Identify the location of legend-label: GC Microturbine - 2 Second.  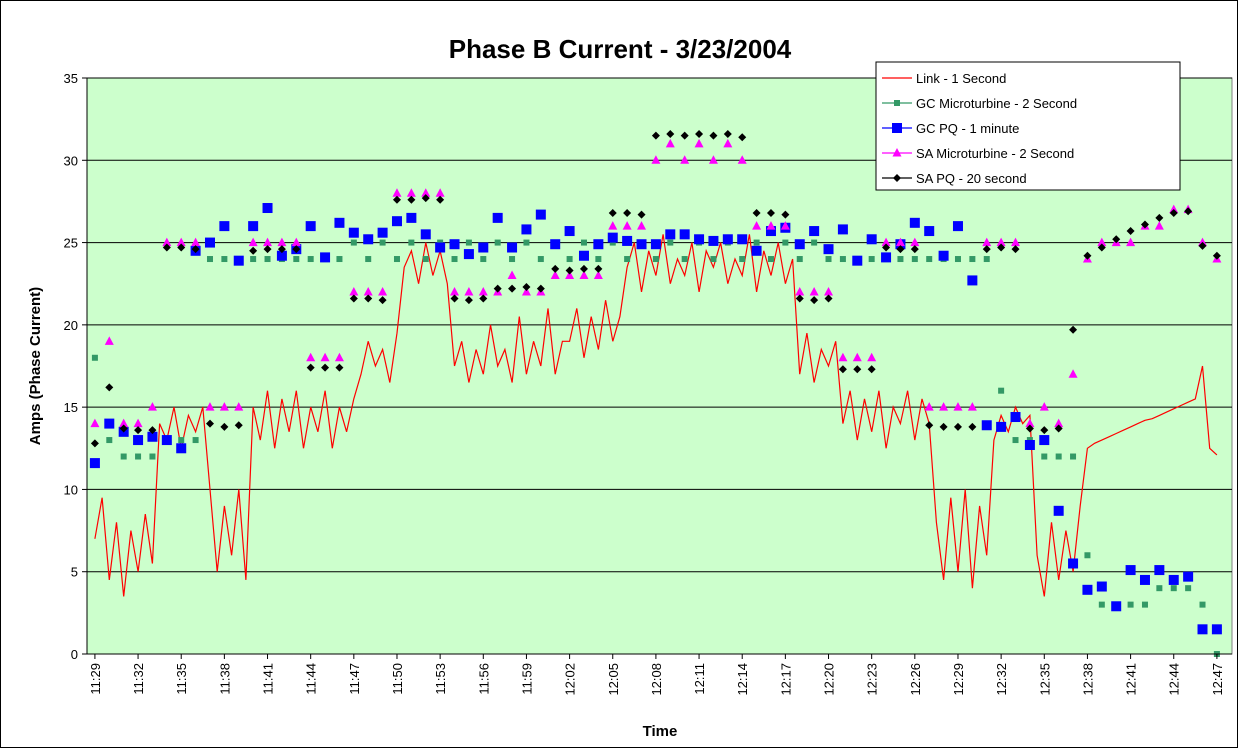
(996, 103).